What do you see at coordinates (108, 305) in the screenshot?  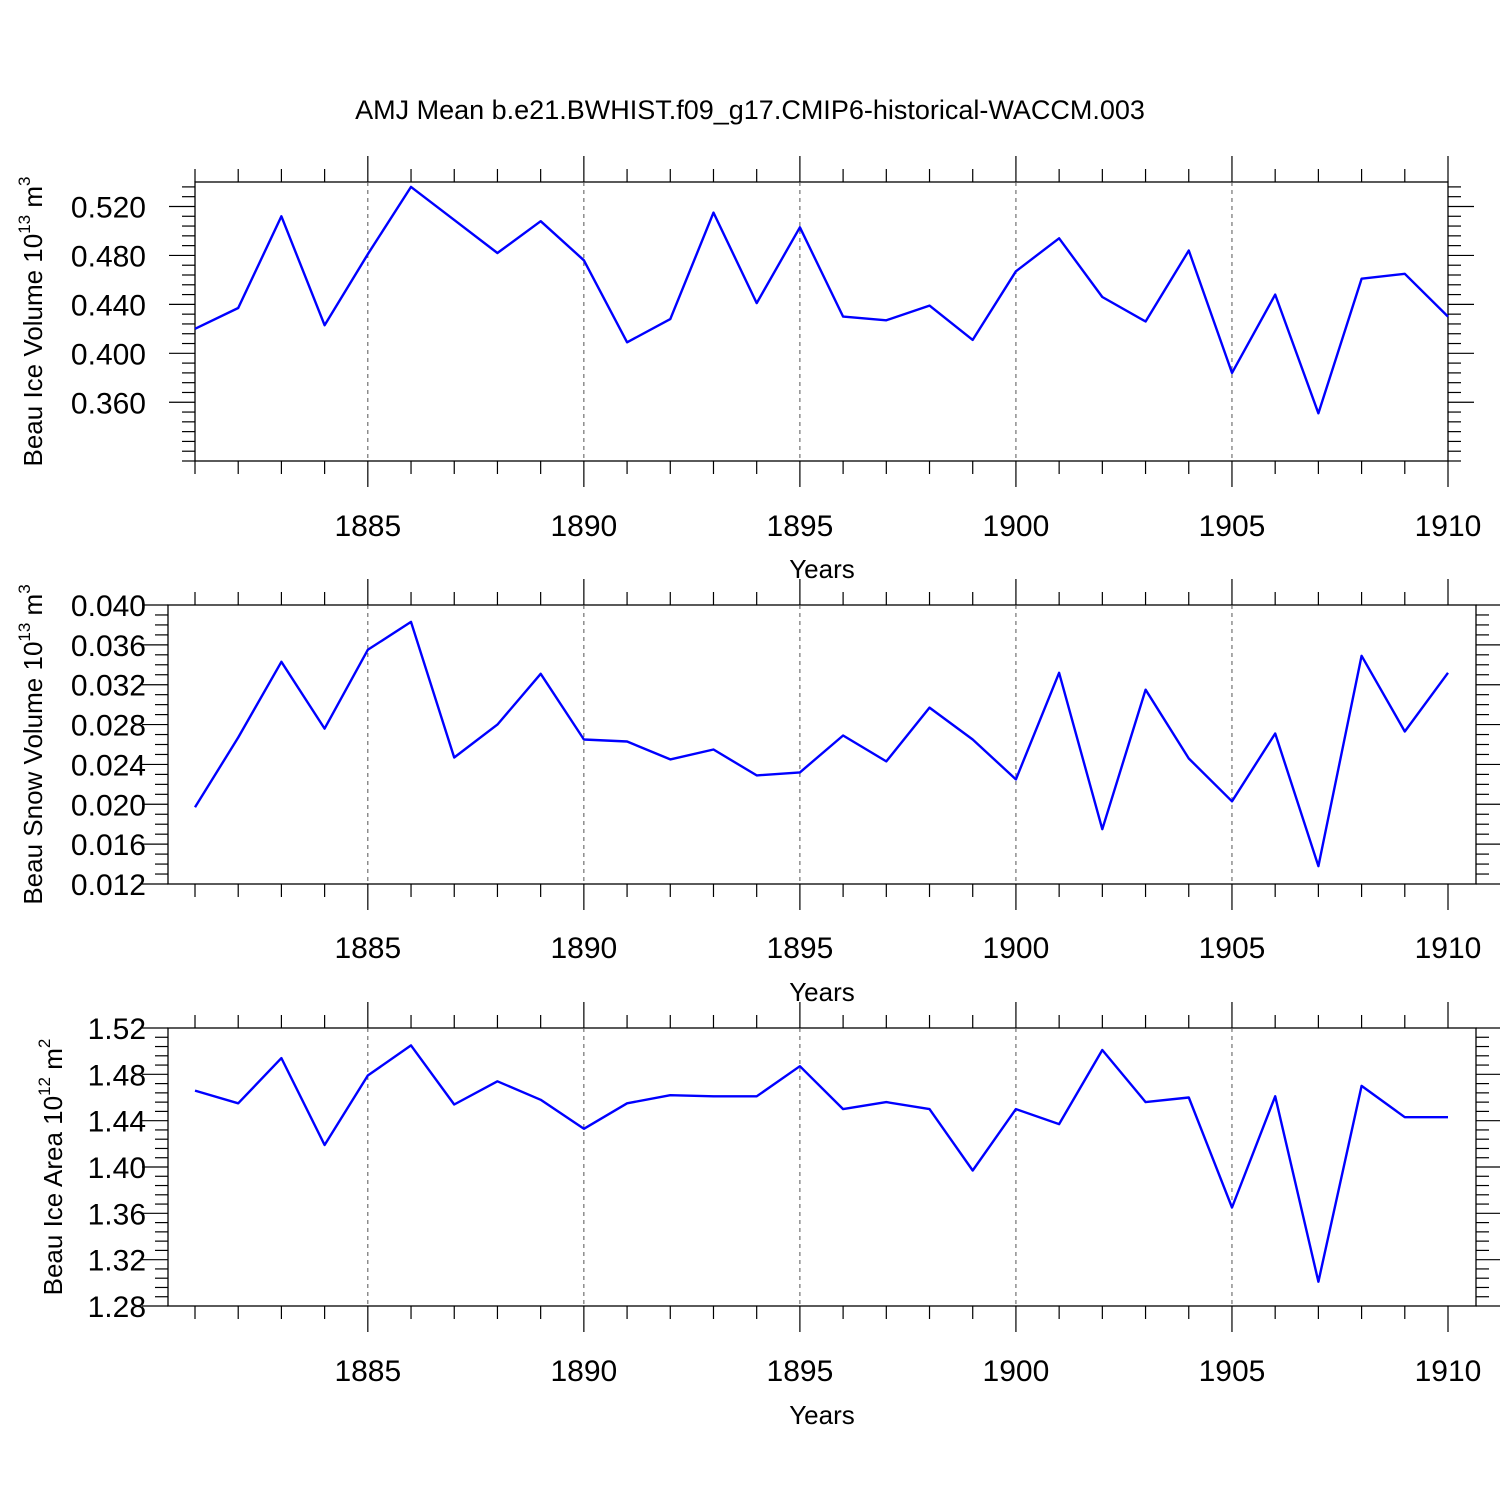 I see `y-tick-label: 0.440` at bounding box center [108, 305].